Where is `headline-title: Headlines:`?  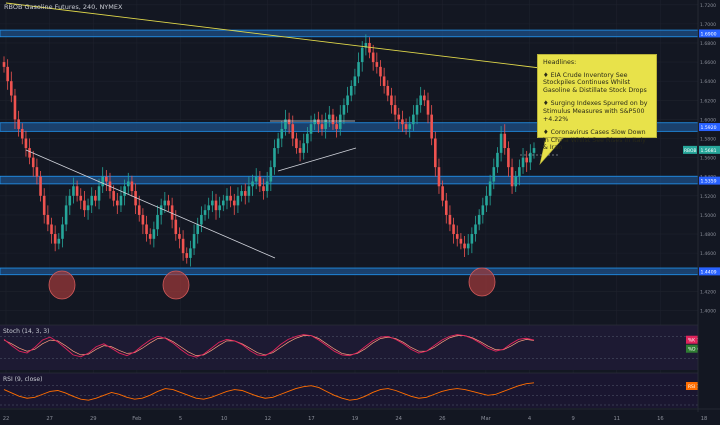 headline-title: Headlines: is located at coordinates (560, 62).